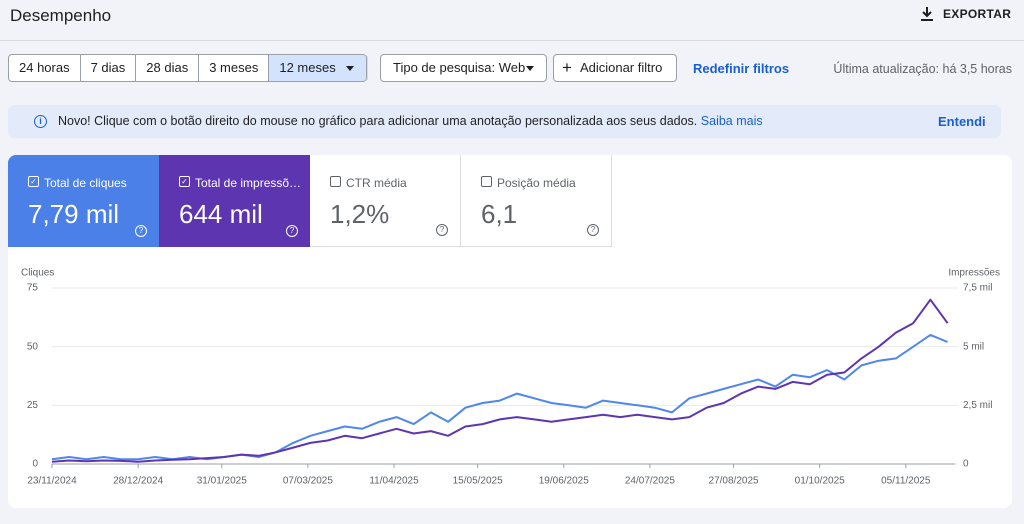 The width and height of the screenshot is (1024, 524). I want to click on learn-more-link: Saiba mais, so click(731, 121).